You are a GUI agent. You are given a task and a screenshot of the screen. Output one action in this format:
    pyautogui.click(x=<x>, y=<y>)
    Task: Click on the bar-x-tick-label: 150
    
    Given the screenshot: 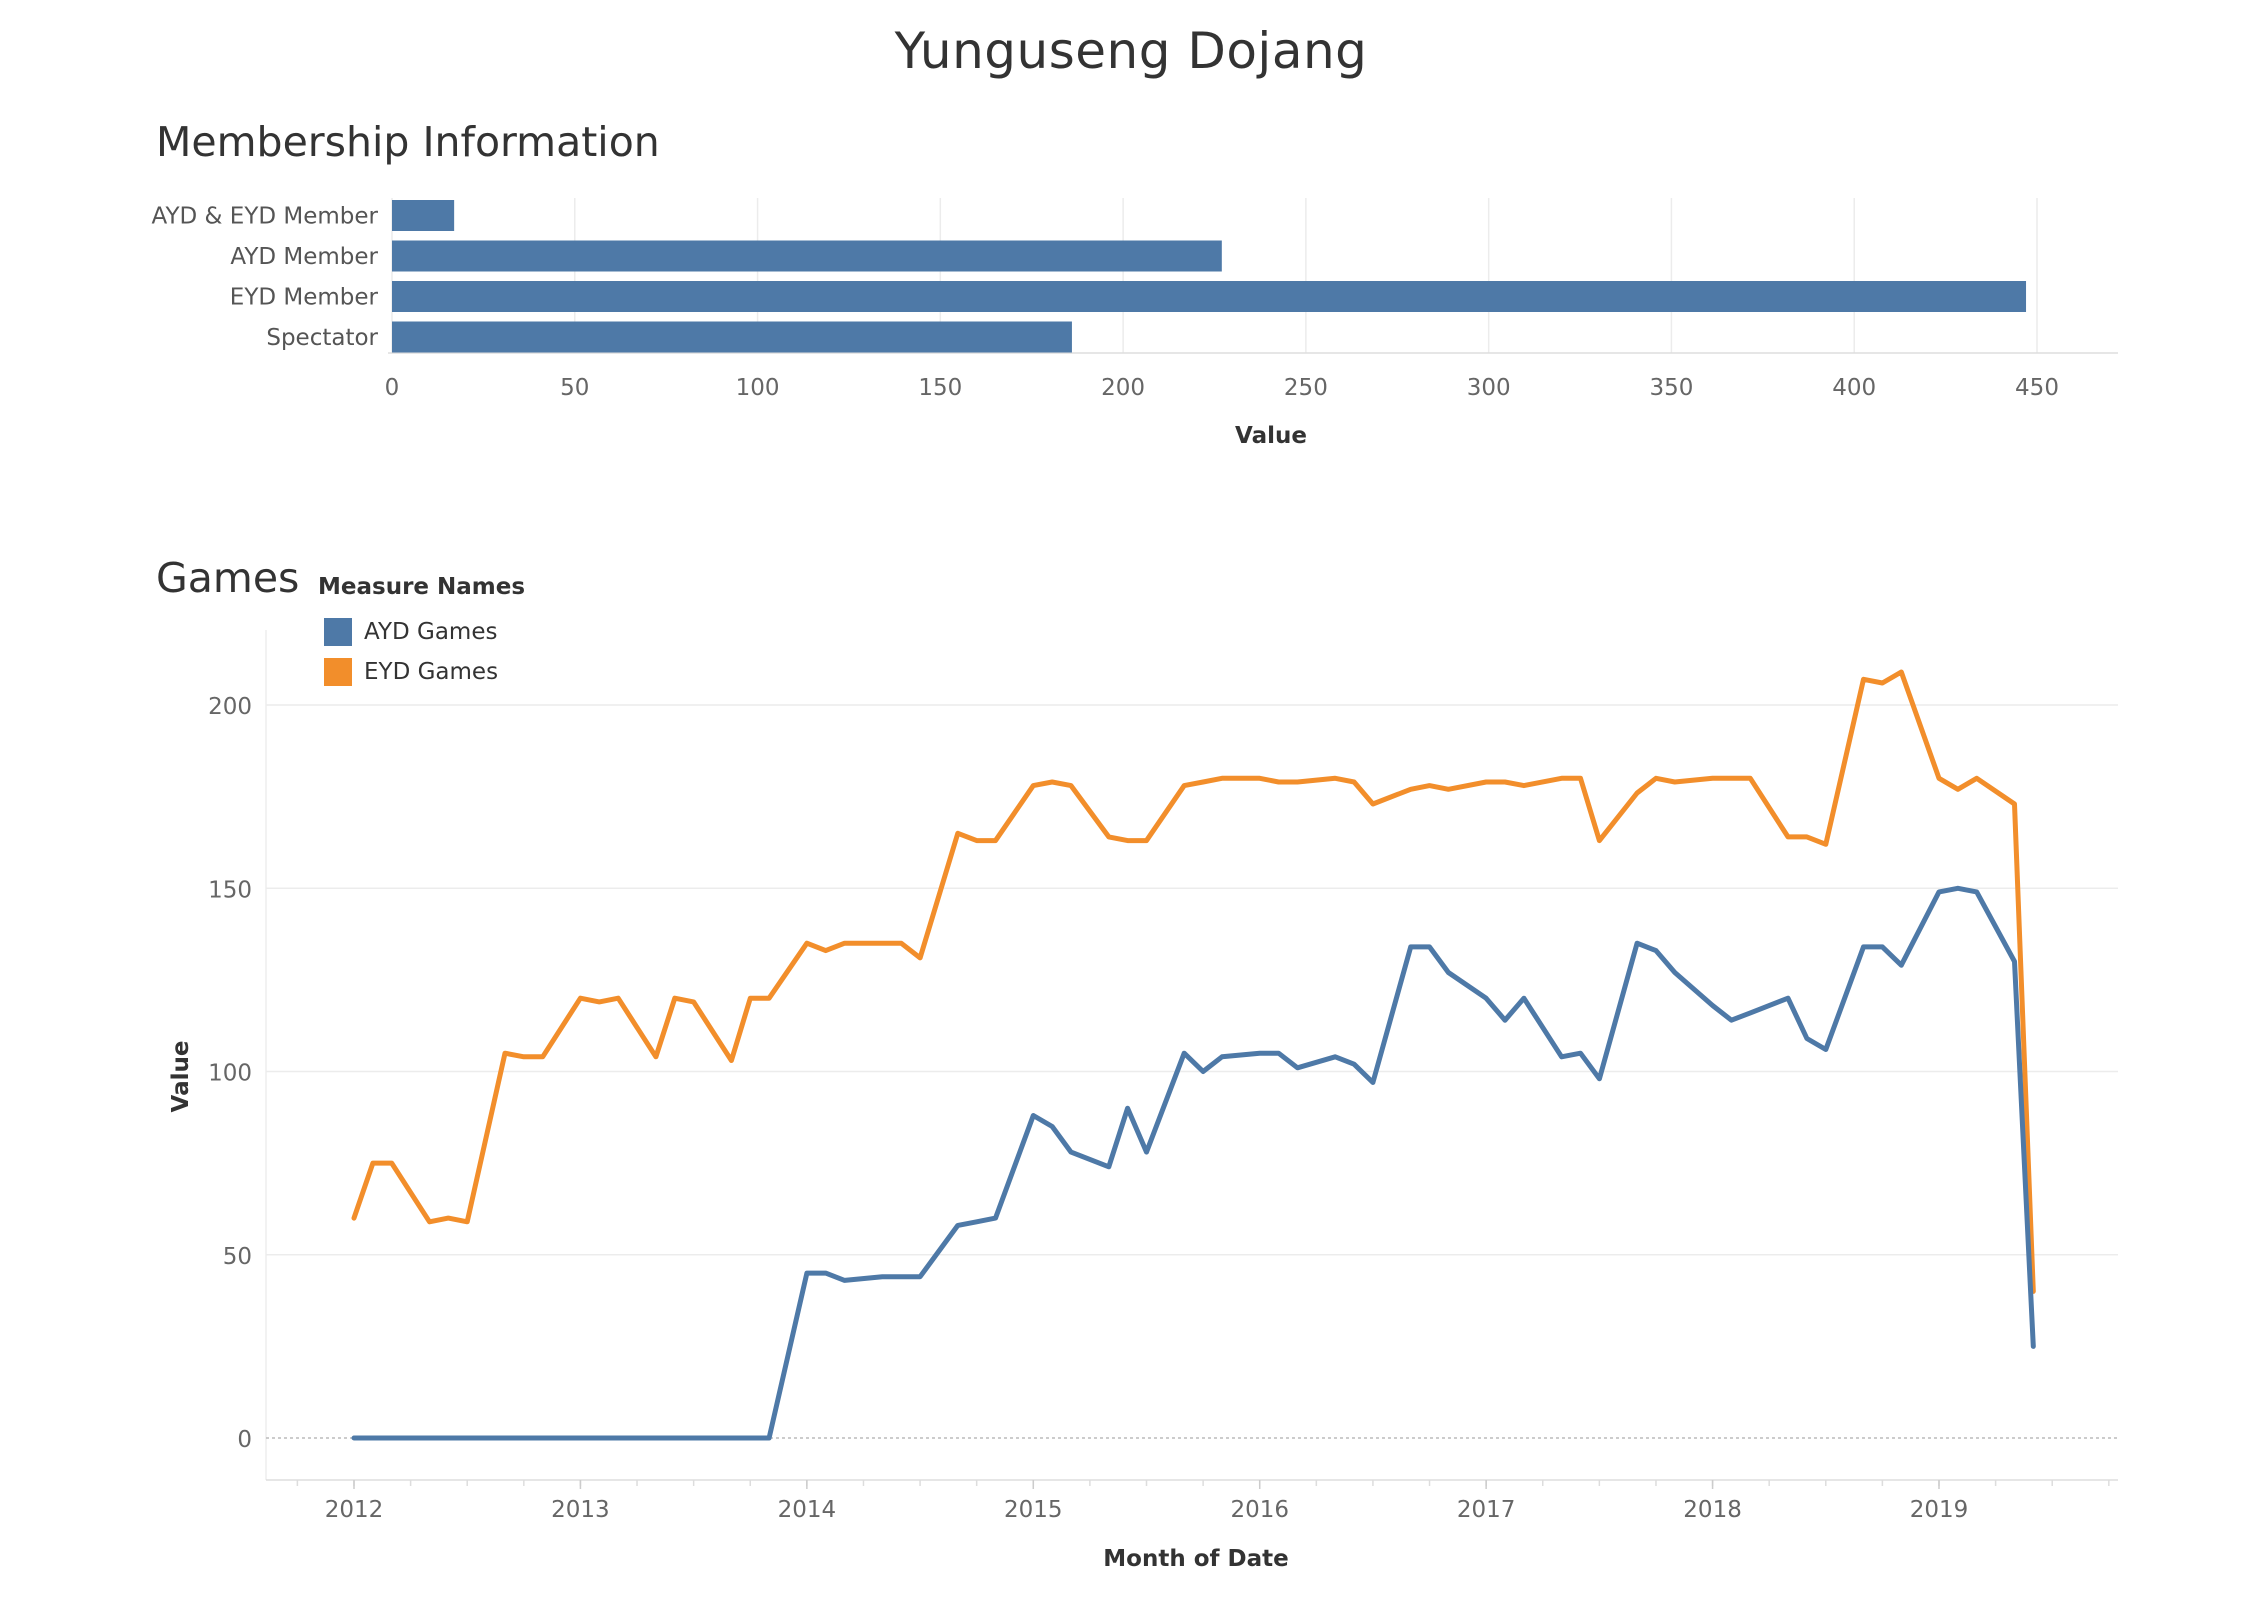 What is the action you would take?
    pyautogui.click(x=940, y=388)
    